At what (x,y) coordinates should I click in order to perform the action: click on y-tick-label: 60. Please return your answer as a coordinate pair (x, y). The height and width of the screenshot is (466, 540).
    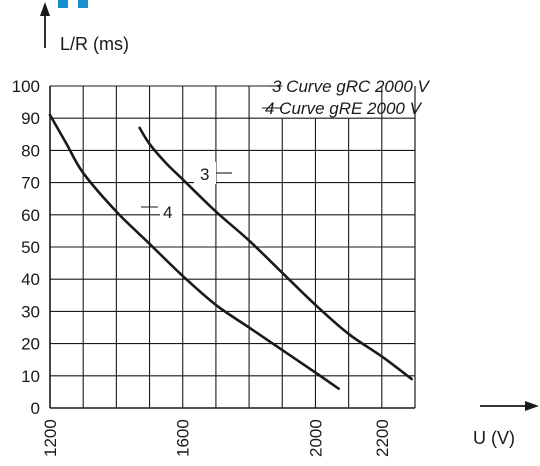
    Looking at the image, I should click on (30, 215).